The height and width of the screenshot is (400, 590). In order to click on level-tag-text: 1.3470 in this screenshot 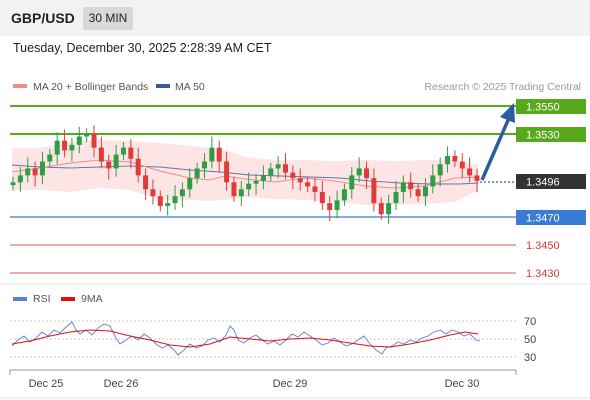, I will do `click(543, 219)`.